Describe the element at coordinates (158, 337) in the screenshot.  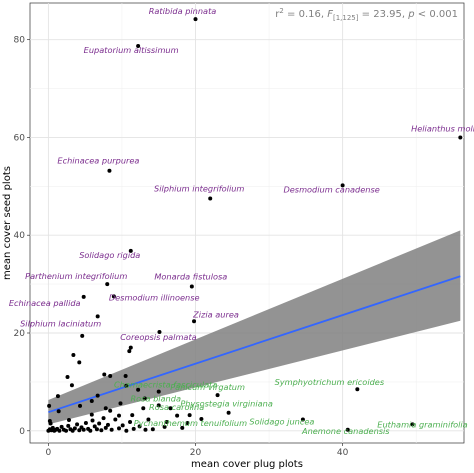
I see `point-label: Coreopsis palmata` at that location.